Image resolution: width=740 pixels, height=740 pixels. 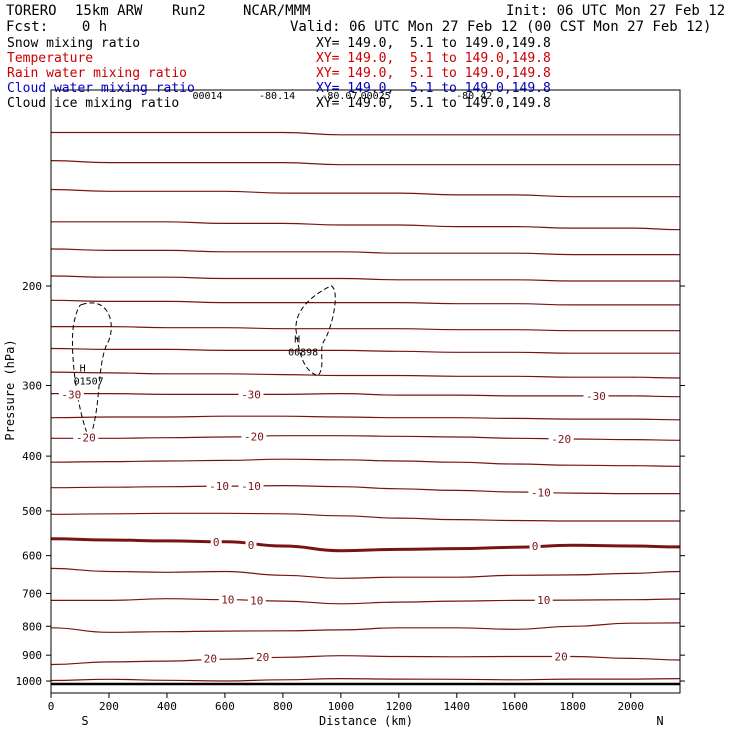 I want to click on x-tick-label: 2000, so click(x=630, y=706).